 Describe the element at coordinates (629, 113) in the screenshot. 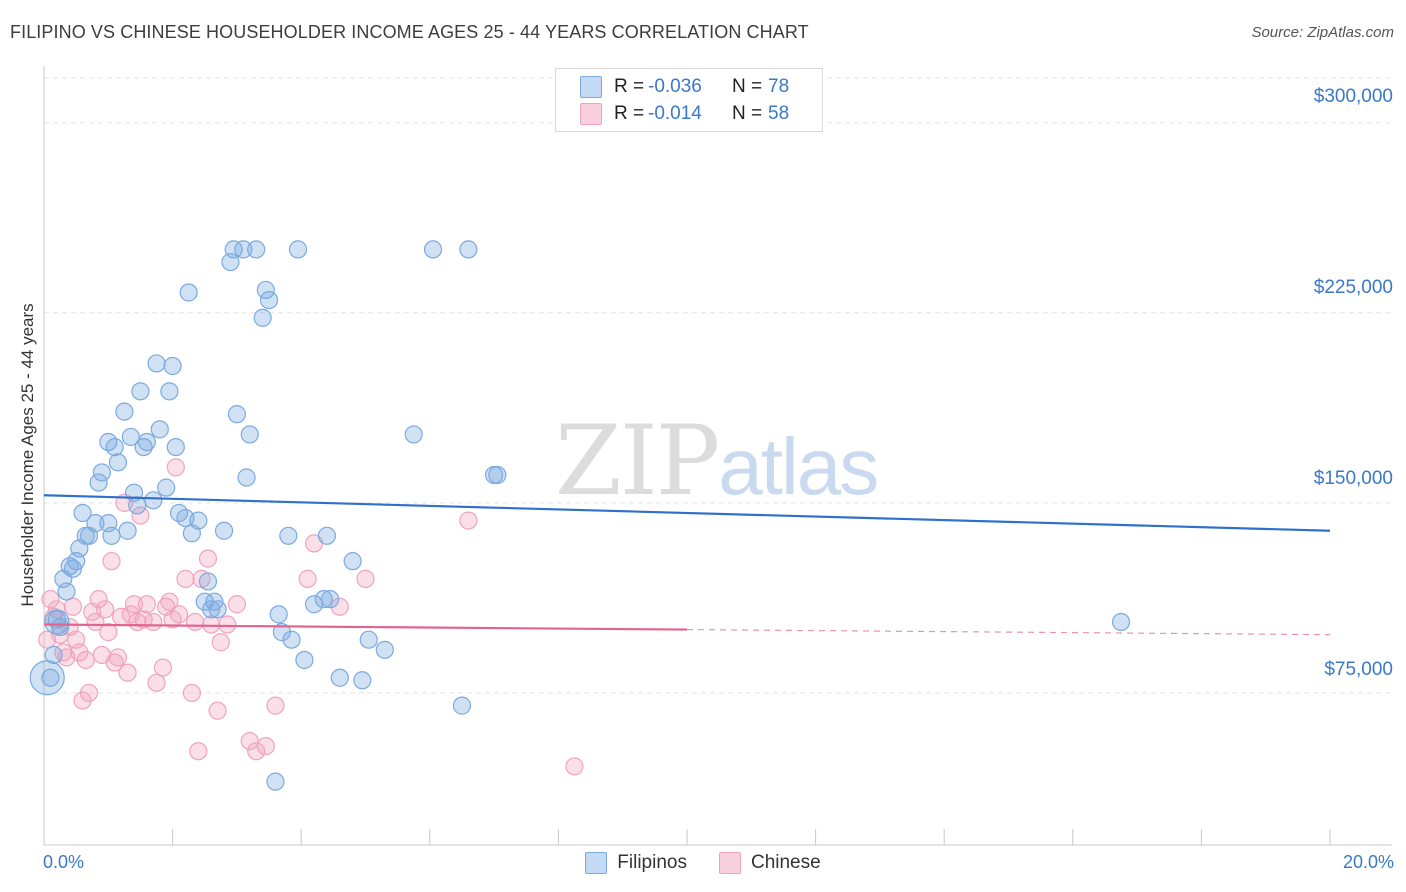

I see `r-label: R =` at that location.